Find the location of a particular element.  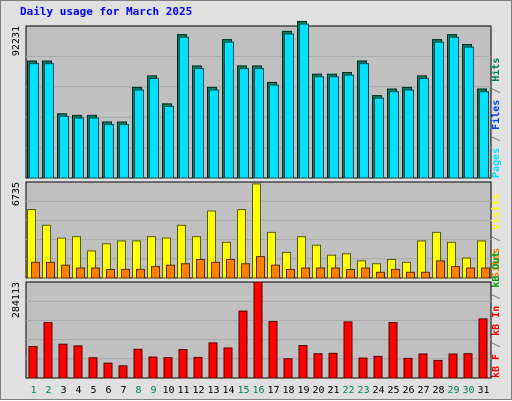

x-tick-label: 5 is located at coordinates (93, 390).